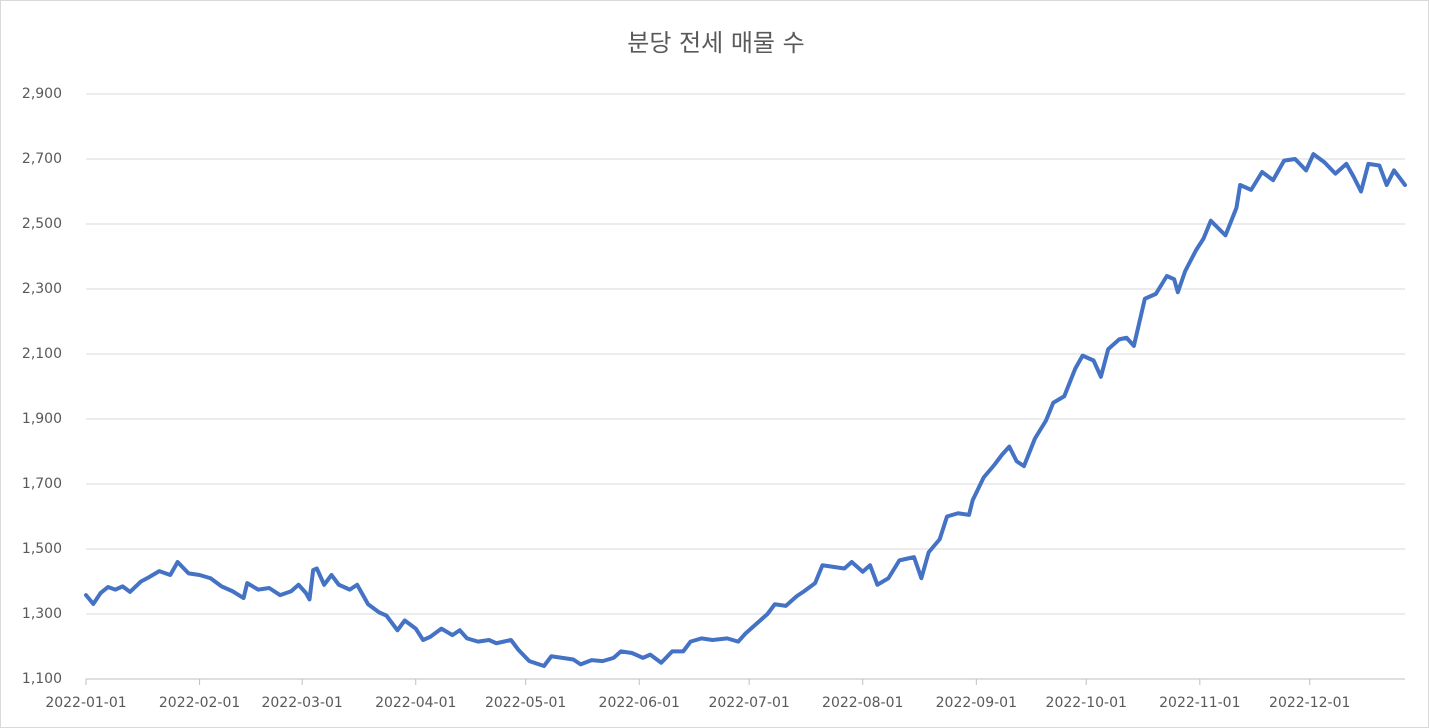 The height and width of the screenshot is (728, 1429). What do you see at coordinates (415, 703) in the screenshot?
I see `x-tick-label: 2022-04-01` at bounding box center [415, 703].